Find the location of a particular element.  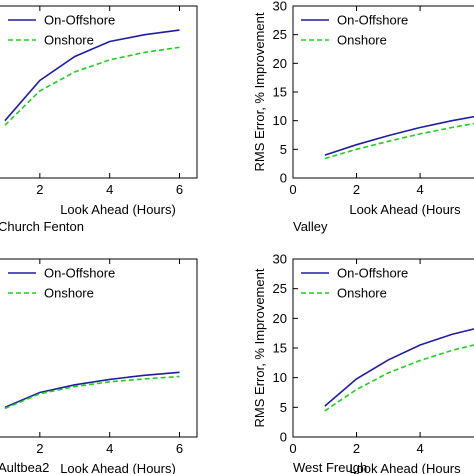

panel-caption: Church Fenton is located at coordinates (42, 226).